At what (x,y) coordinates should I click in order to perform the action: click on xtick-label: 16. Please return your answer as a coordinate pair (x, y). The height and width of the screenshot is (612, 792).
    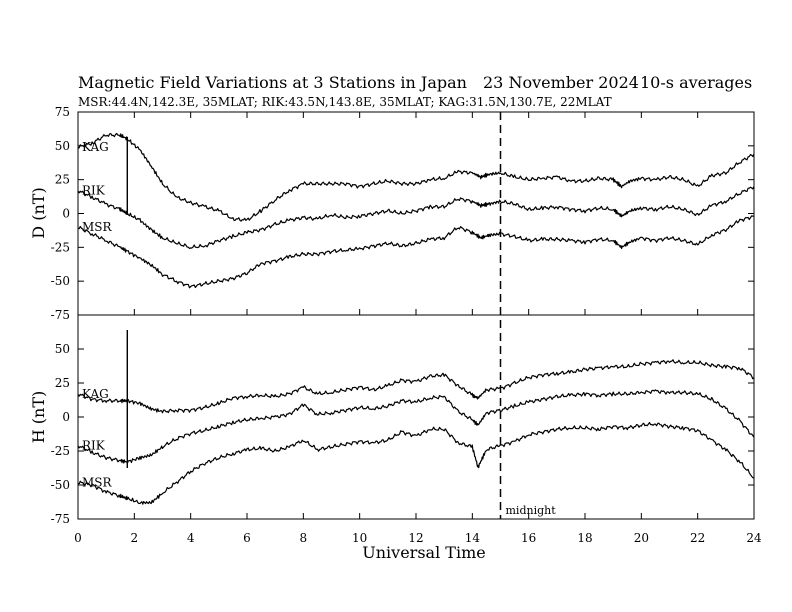
    Looking at the image, I should click on (528, 538).